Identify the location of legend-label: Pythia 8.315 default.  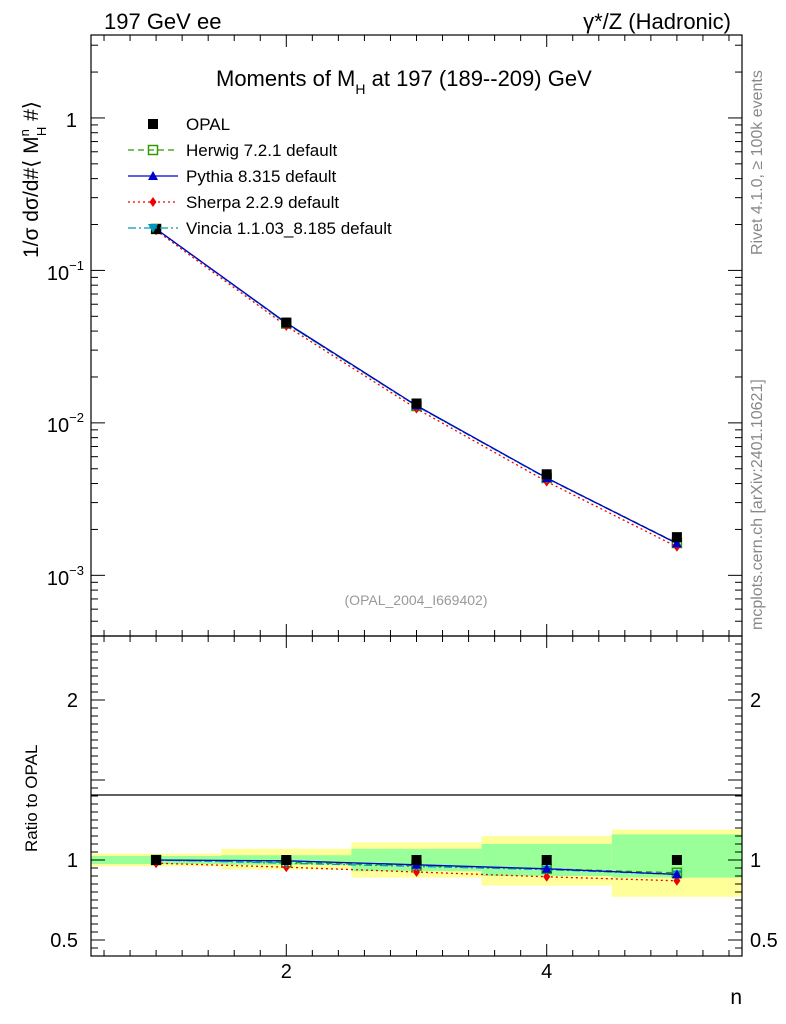
(261, 176).